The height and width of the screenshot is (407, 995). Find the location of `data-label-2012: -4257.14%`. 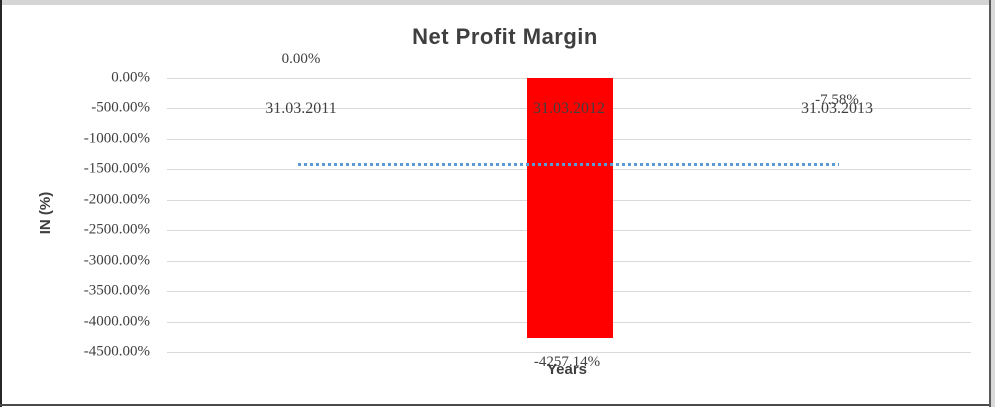

data-label-2012: -4257.14% is located at coordinates (567, 362).